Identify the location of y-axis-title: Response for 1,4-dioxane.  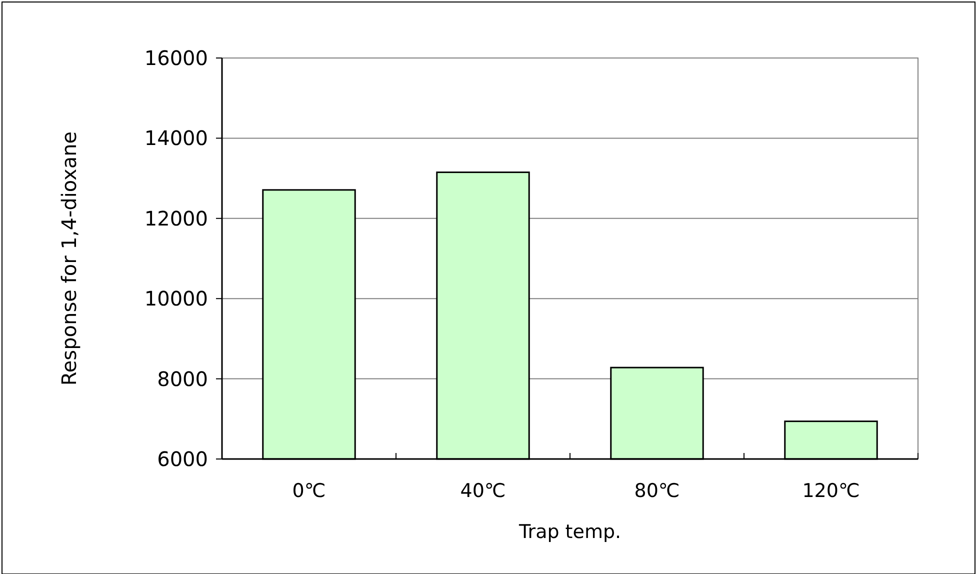
(69, 258).